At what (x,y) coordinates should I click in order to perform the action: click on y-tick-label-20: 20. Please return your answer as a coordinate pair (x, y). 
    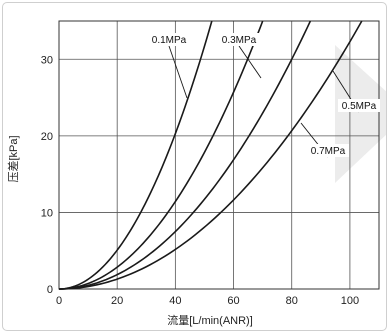
    Looking at the image, I should click on (47, 137).